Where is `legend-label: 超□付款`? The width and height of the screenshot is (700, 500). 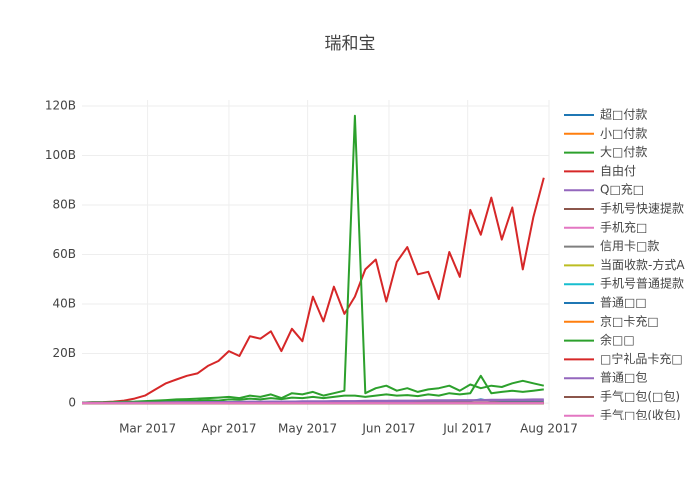 legend-label: 超□付款 is located at coordinates (623, 114).